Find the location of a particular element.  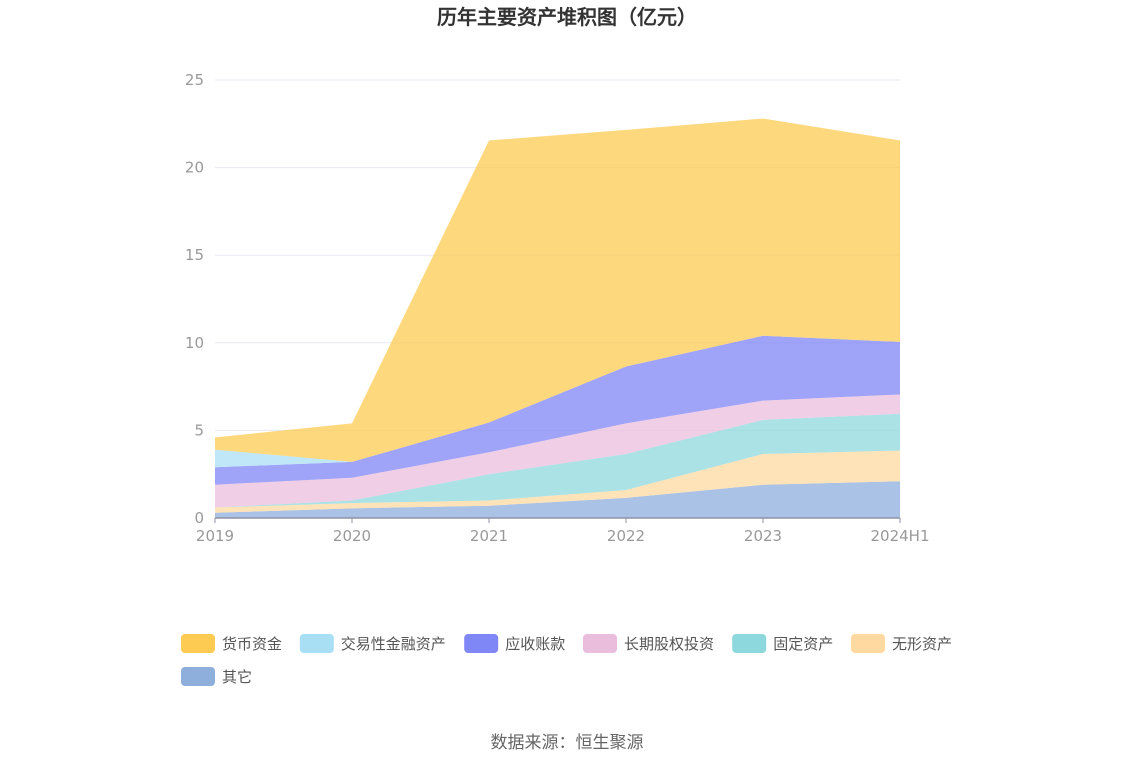

legend-item: 其它 is located at coordinates (216, 676).